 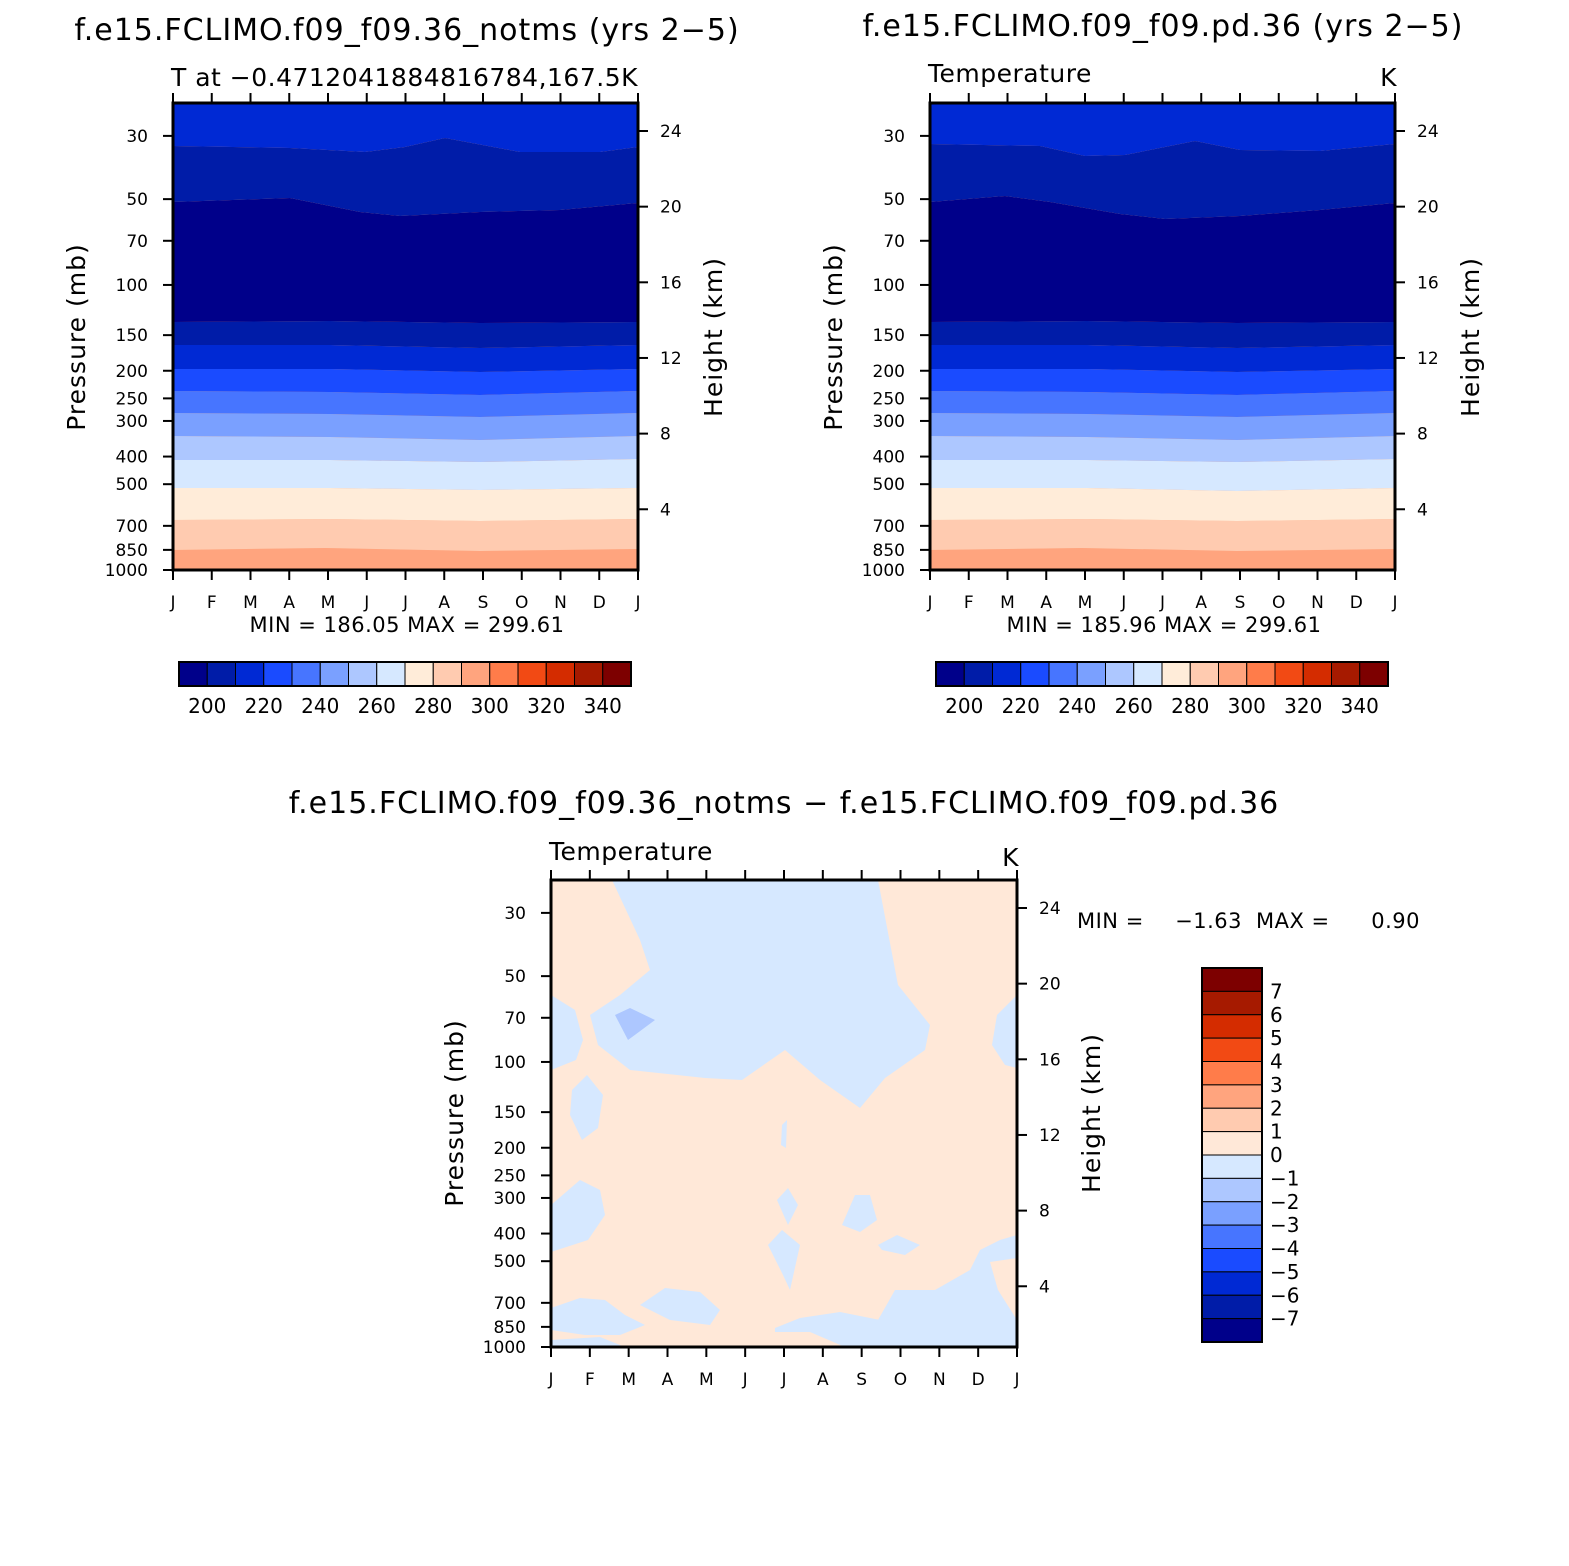 What do you see at coordinates (894, 242) in the screenshot?
I see `y-tick-label: 70` at bounding box center [894, 242].